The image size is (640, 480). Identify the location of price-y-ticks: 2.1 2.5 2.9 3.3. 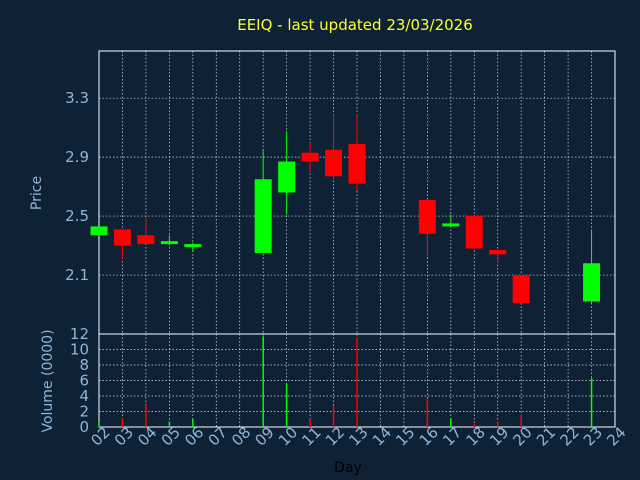
(77, 186).